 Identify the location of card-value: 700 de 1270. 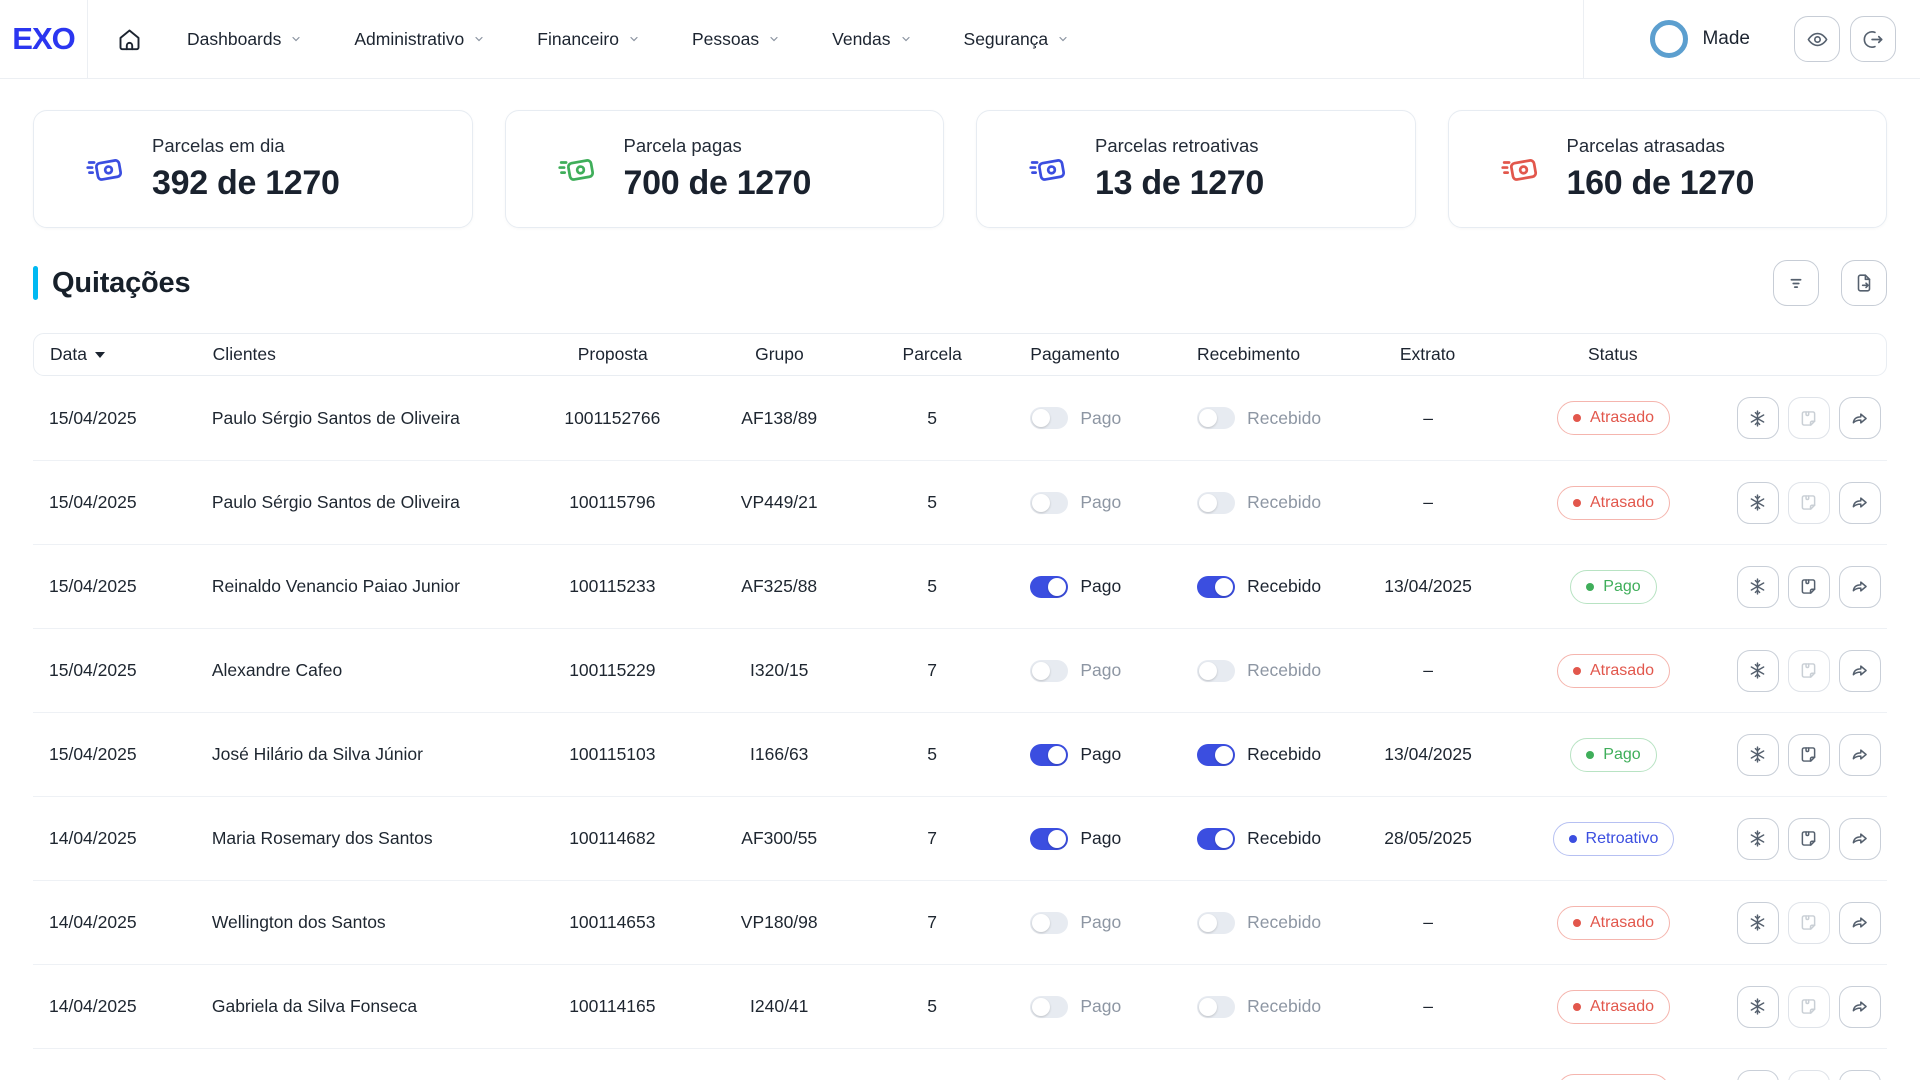
(717, 183).